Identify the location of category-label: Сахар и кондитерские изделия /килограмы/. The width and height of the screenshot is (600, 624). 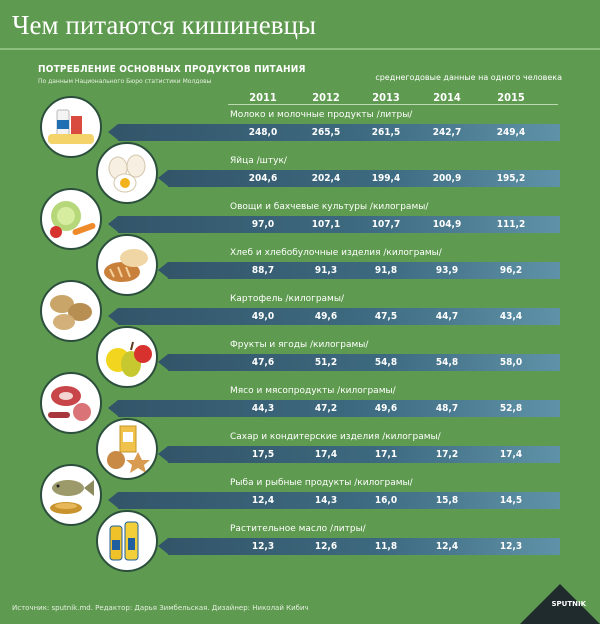
(335, 437).